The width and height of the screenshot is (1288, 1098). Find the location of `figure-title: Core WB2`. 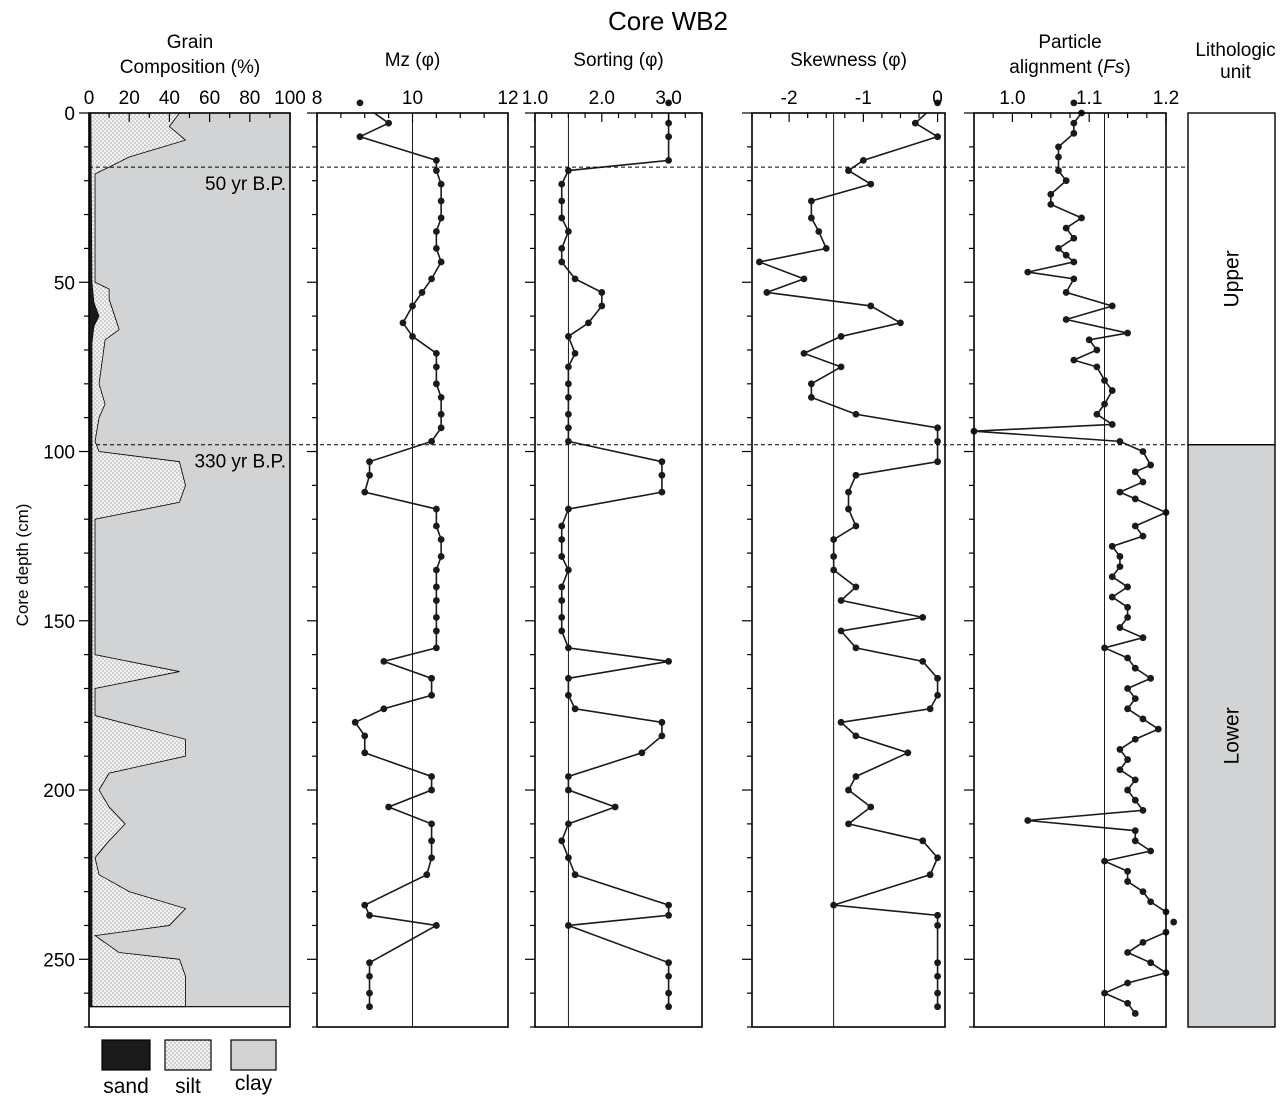

figure-title: Core WB2 is located at coordinates (668, 21).